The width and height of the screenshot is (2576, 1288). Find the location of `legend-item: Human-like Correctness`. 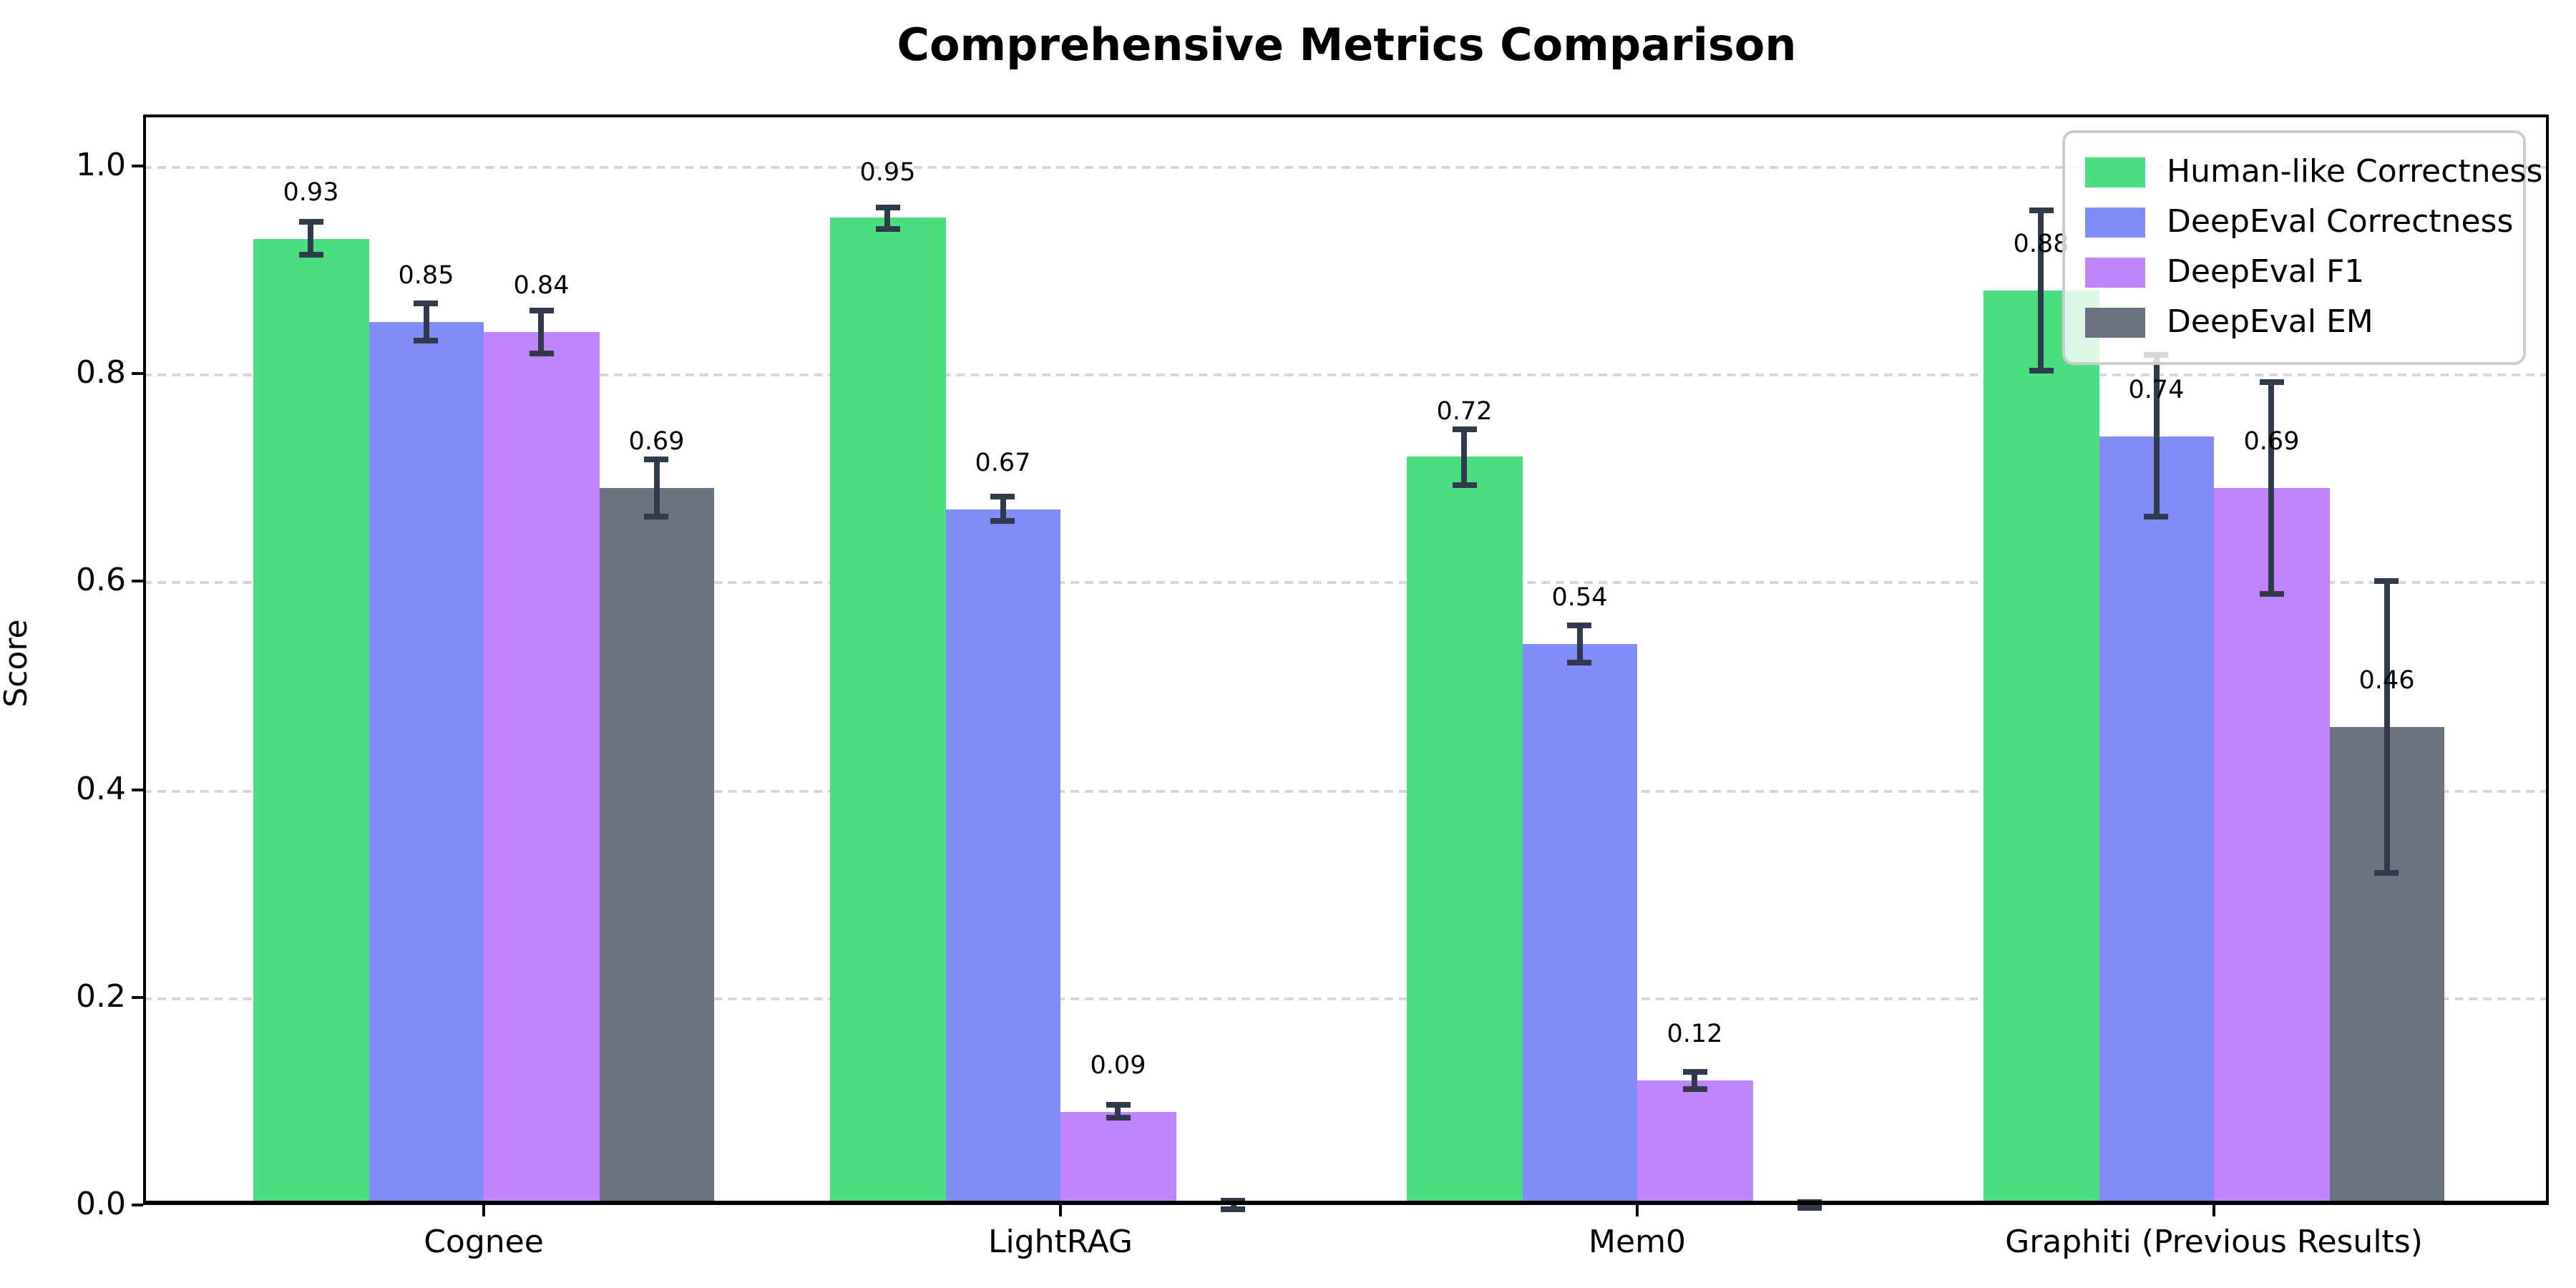

legend-item: Human-like Correctness is located at coordinates (2313, 172).